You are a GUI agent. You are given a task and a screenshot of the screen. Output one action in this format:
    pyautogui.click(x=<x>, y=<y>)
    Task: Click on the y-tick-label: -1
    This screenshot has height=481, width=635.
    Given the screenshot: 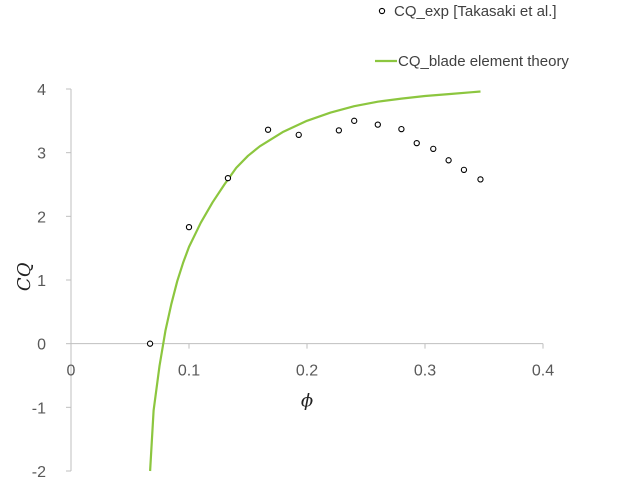 What is the action you would take?
    pyautogui.click(x=39, y=408)
    